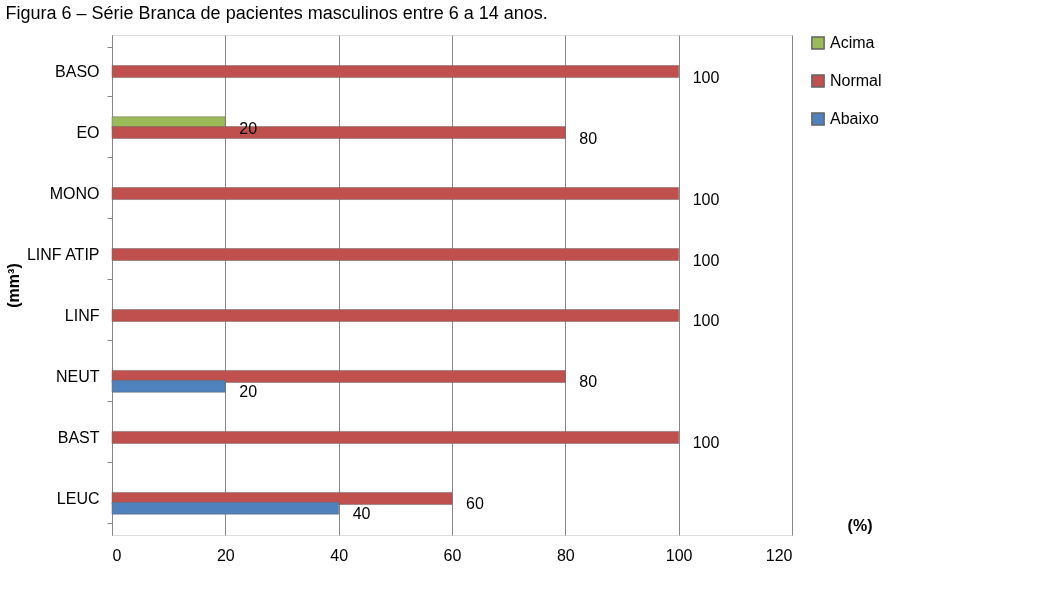 This screenshot has height=608, width=1051. I want to click on chart-title: Figura 6 – Série Branca de pacientes masculinos entre 6 a 14 anos., so click(276, 13).